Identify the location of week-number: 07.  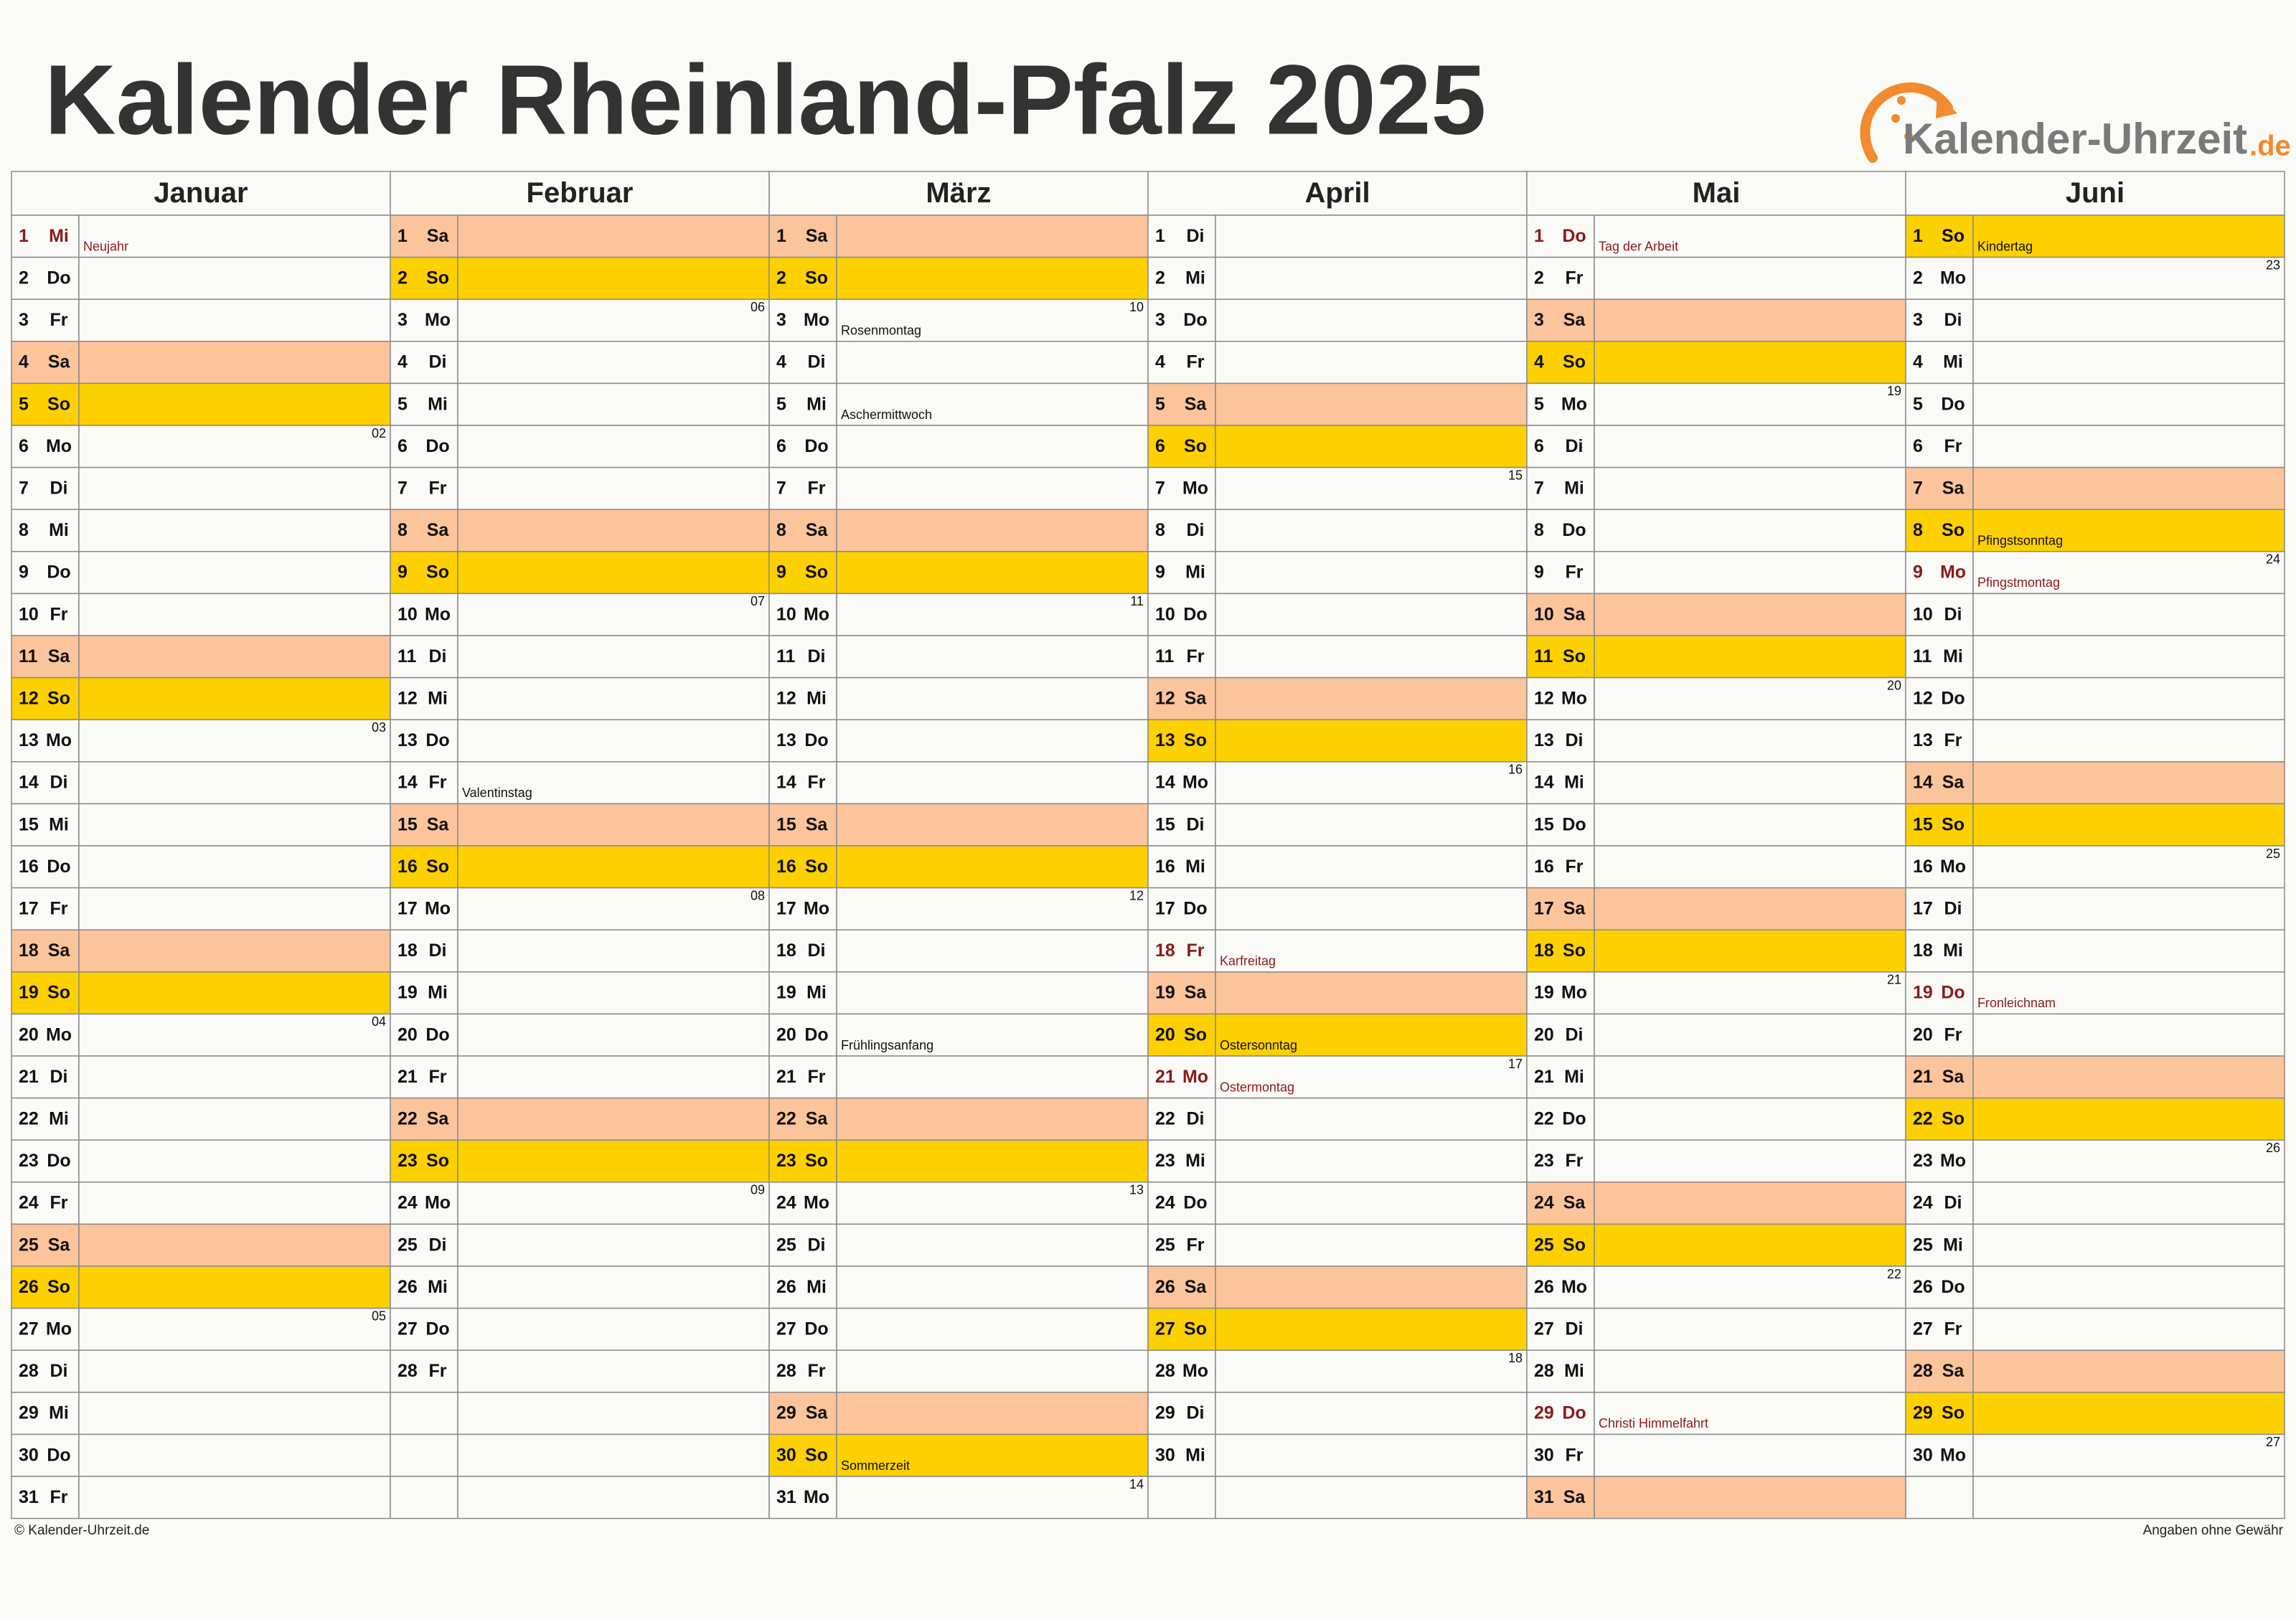
(758, 601).